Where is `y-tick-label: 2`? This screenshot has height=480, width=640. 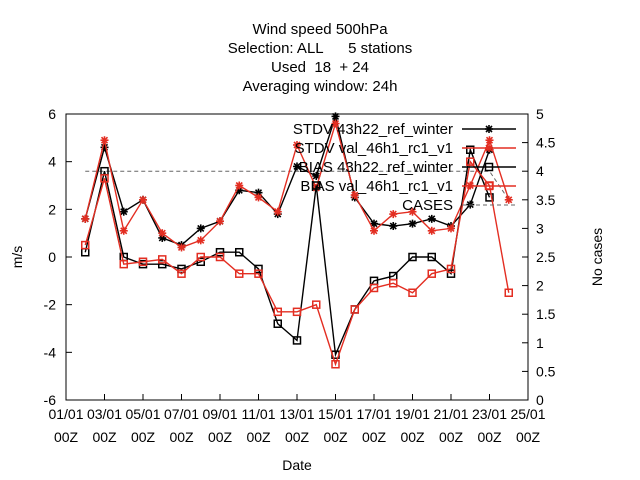
y-tick-label: 2 is located at coordinates (52, 209).